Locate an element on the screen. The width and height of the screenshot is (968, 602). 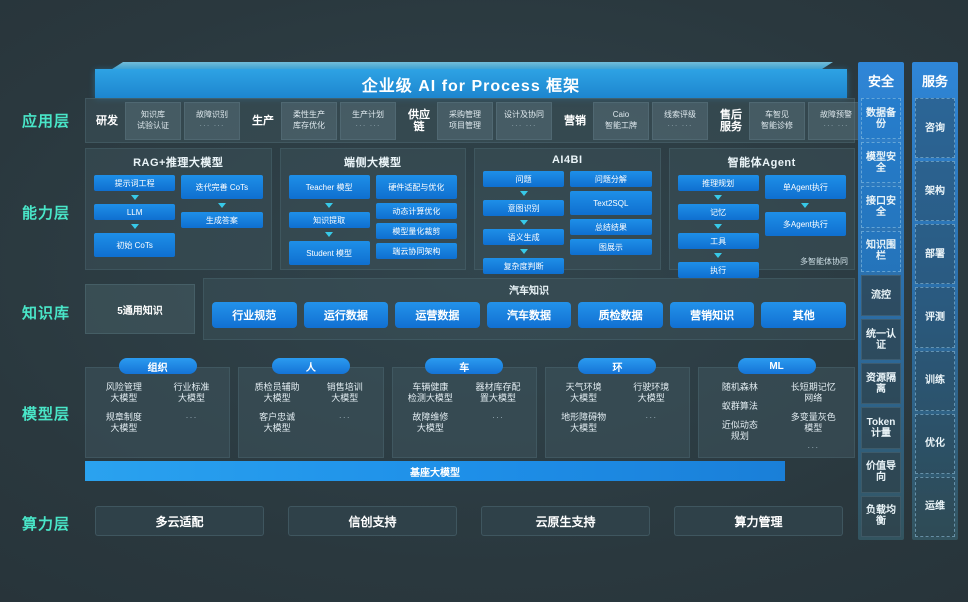
compute-box: 算力管理 is located at coordinates (758, 521).